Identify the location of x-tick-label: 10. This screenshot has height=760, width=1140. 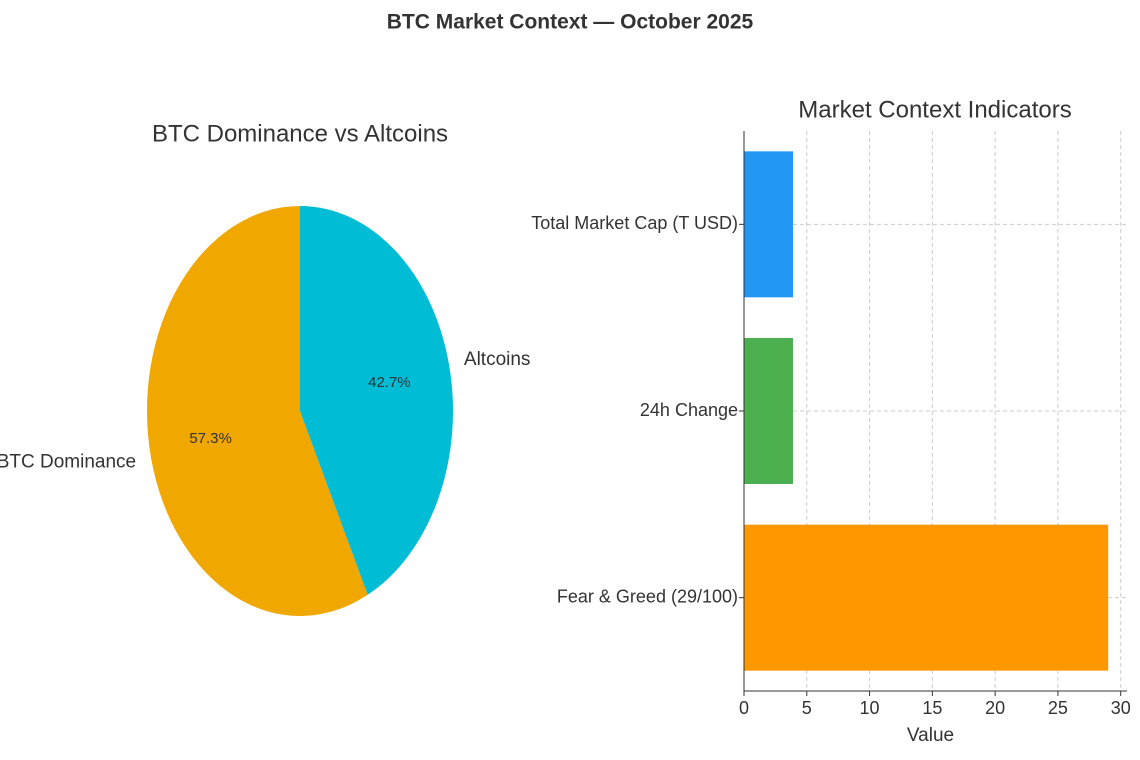
(870, 708).